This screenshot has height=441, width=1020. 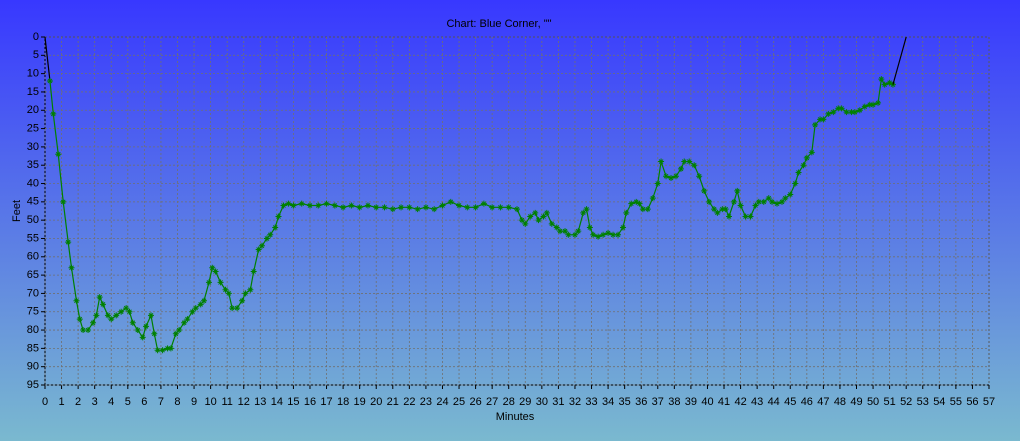 What do you see at coordinates (177, 402) in the screenshot?
I see `x-tick-label: 8` at bounding box center [177, 402].